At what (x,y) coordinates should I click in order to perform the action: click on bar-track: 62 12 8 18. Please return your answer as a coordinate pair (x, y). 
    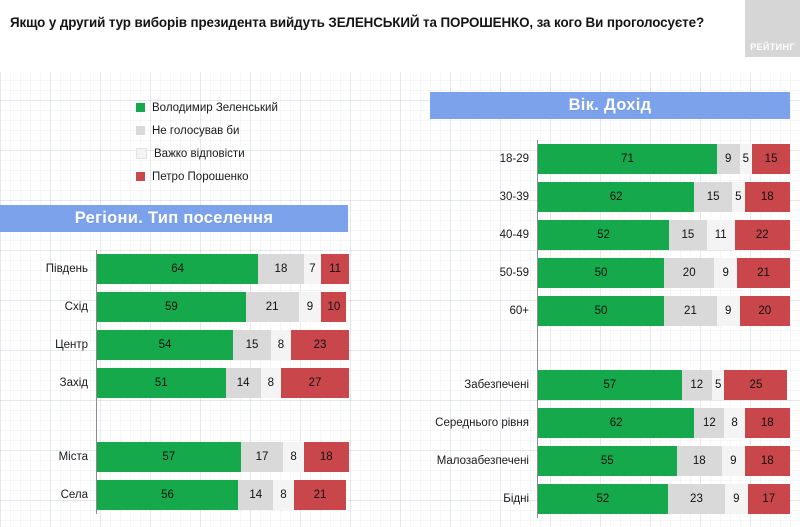
    Looking at the image, I should click on (669, 423).